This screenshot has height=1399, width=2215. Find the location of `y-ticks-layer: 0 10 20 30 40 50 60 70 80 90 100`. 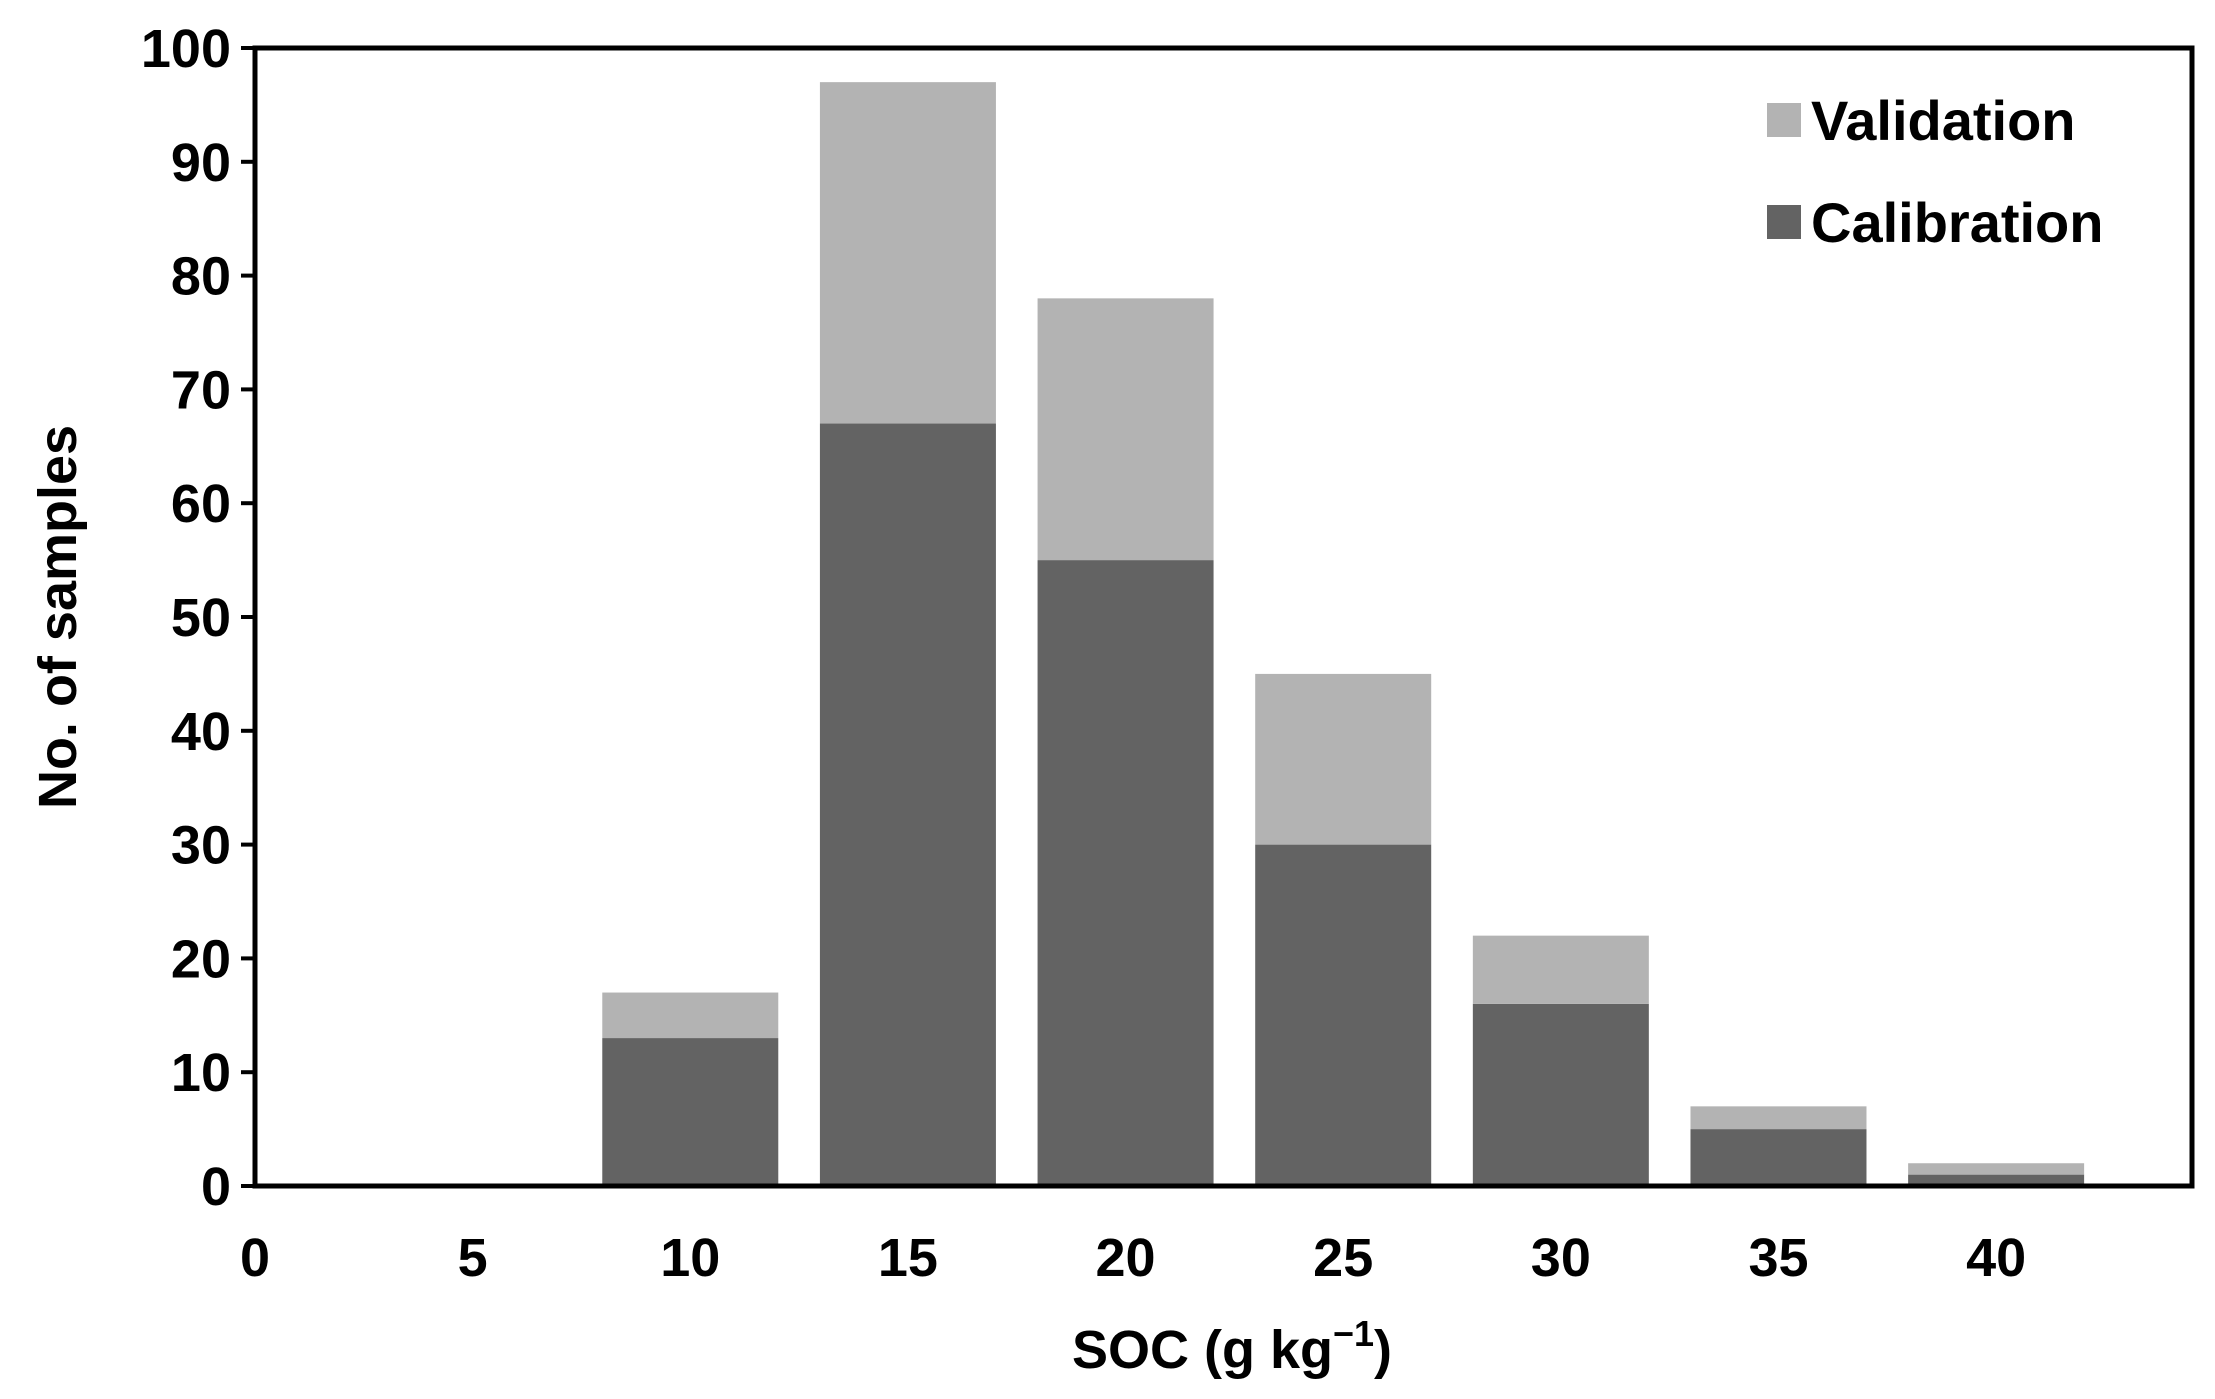

y-ticks-layer: 0 10 20 30 40 50 60 70 80 90 100 is located at coordinates (198, 618).